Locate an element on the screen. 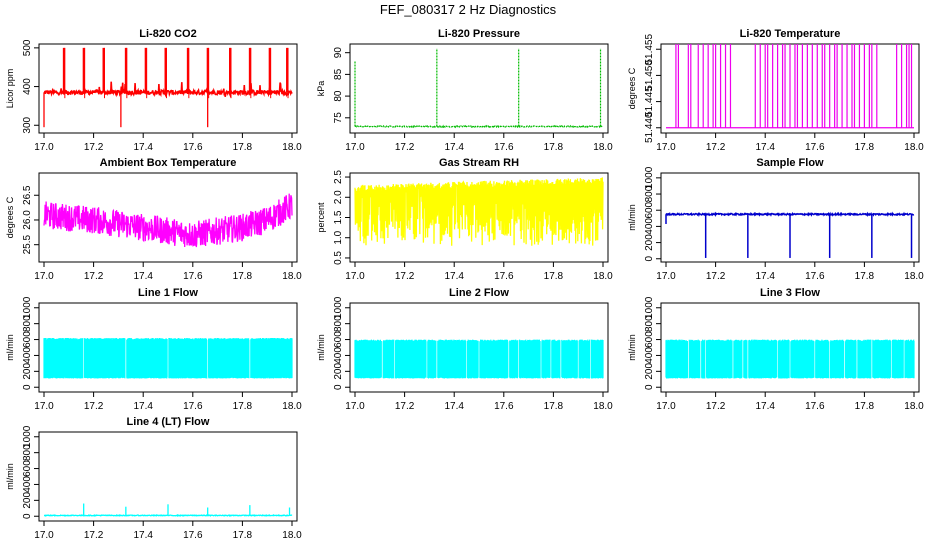 This screenshot has width=936, height=540. y-tick-label: 26.5 is located at coordinates (27, 195).